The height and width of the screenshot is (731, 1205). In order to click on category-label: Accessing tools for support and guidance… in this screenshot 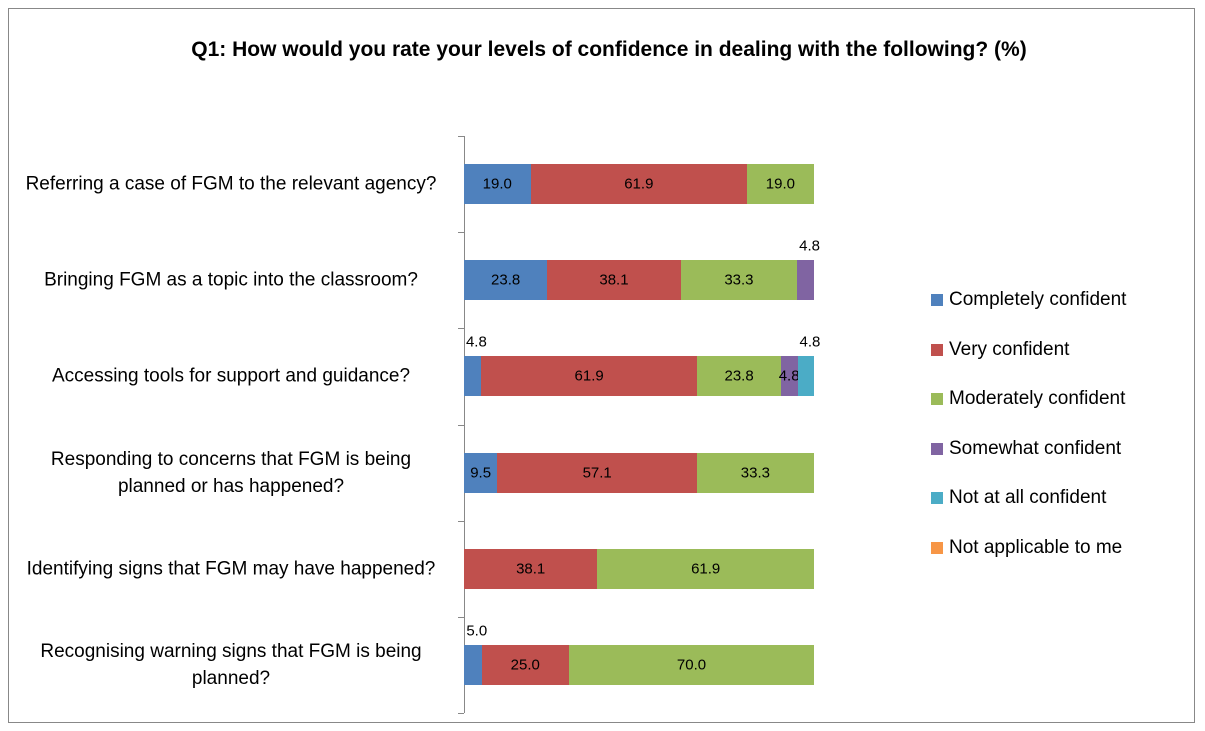, I will do `click(231, 376)`.